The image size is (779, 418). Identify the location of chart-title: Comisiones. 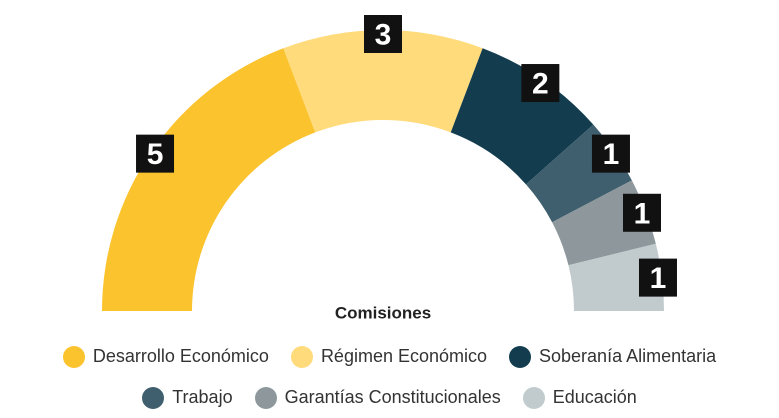
(383, 313).